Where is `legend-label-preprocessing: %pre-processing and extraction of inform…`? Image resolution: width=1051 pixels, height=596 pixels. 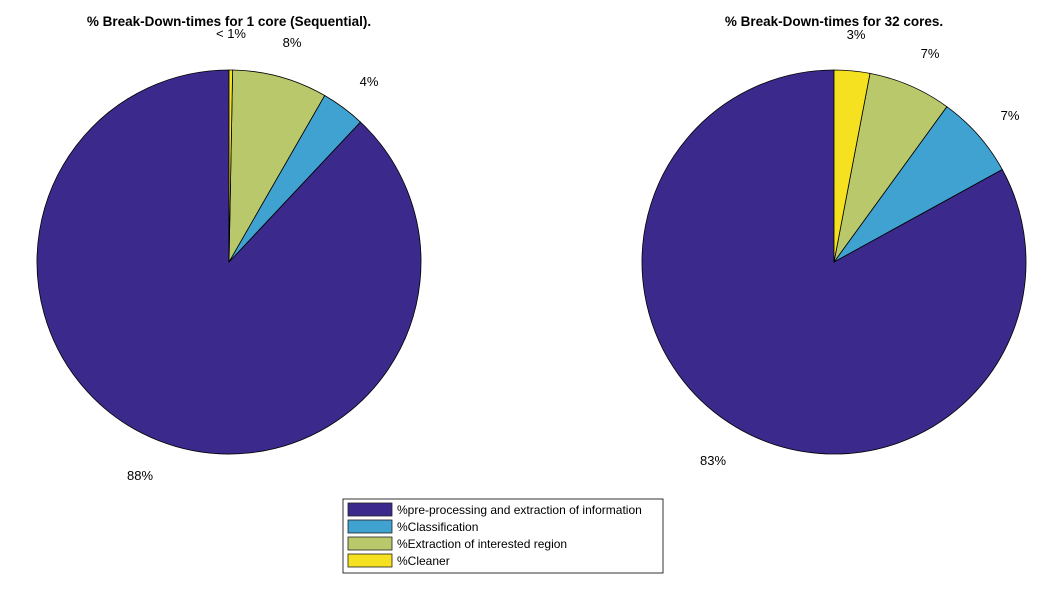 legend-label-preprocessing: %pre-processing and extraction of inform… is located at coordinates (519, 510).